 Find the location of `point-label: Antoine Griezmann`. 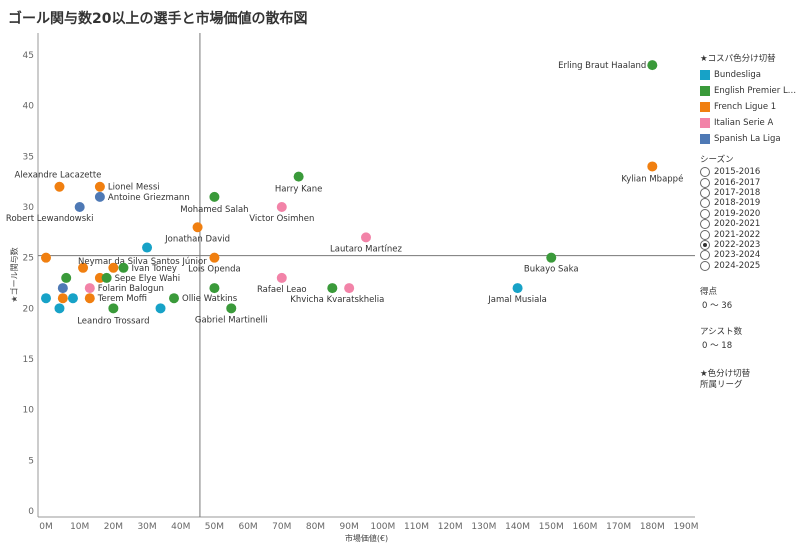

point-label: Antoine Griezmann is located at coordinates (149, 198).